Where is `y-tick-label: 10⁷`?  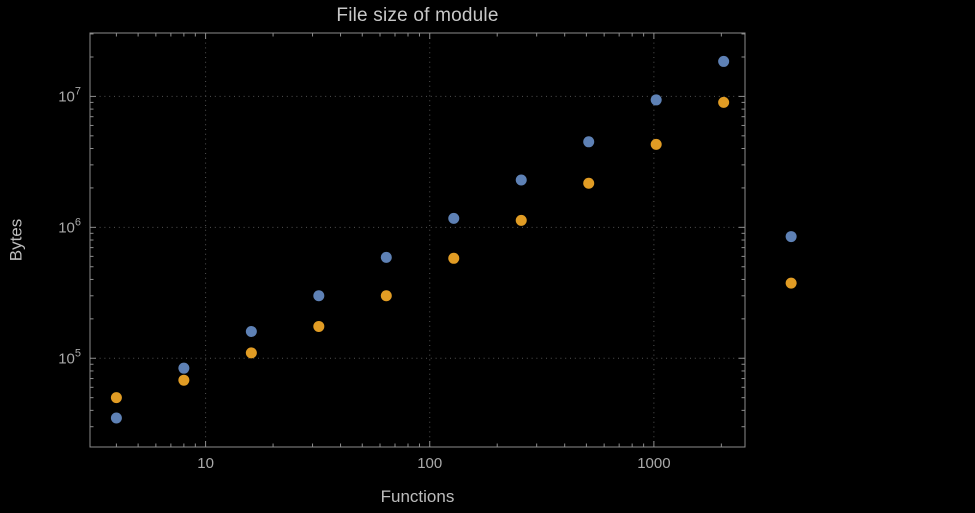 y-tick-label: 10⁷ is located at coordinates (69, 95).